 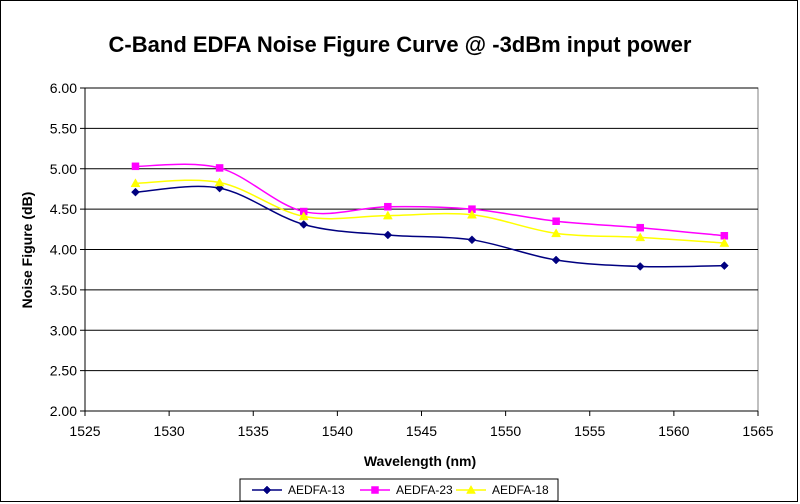 I want to click on y-tick-label: 3.50, so click(x=63, y=290).